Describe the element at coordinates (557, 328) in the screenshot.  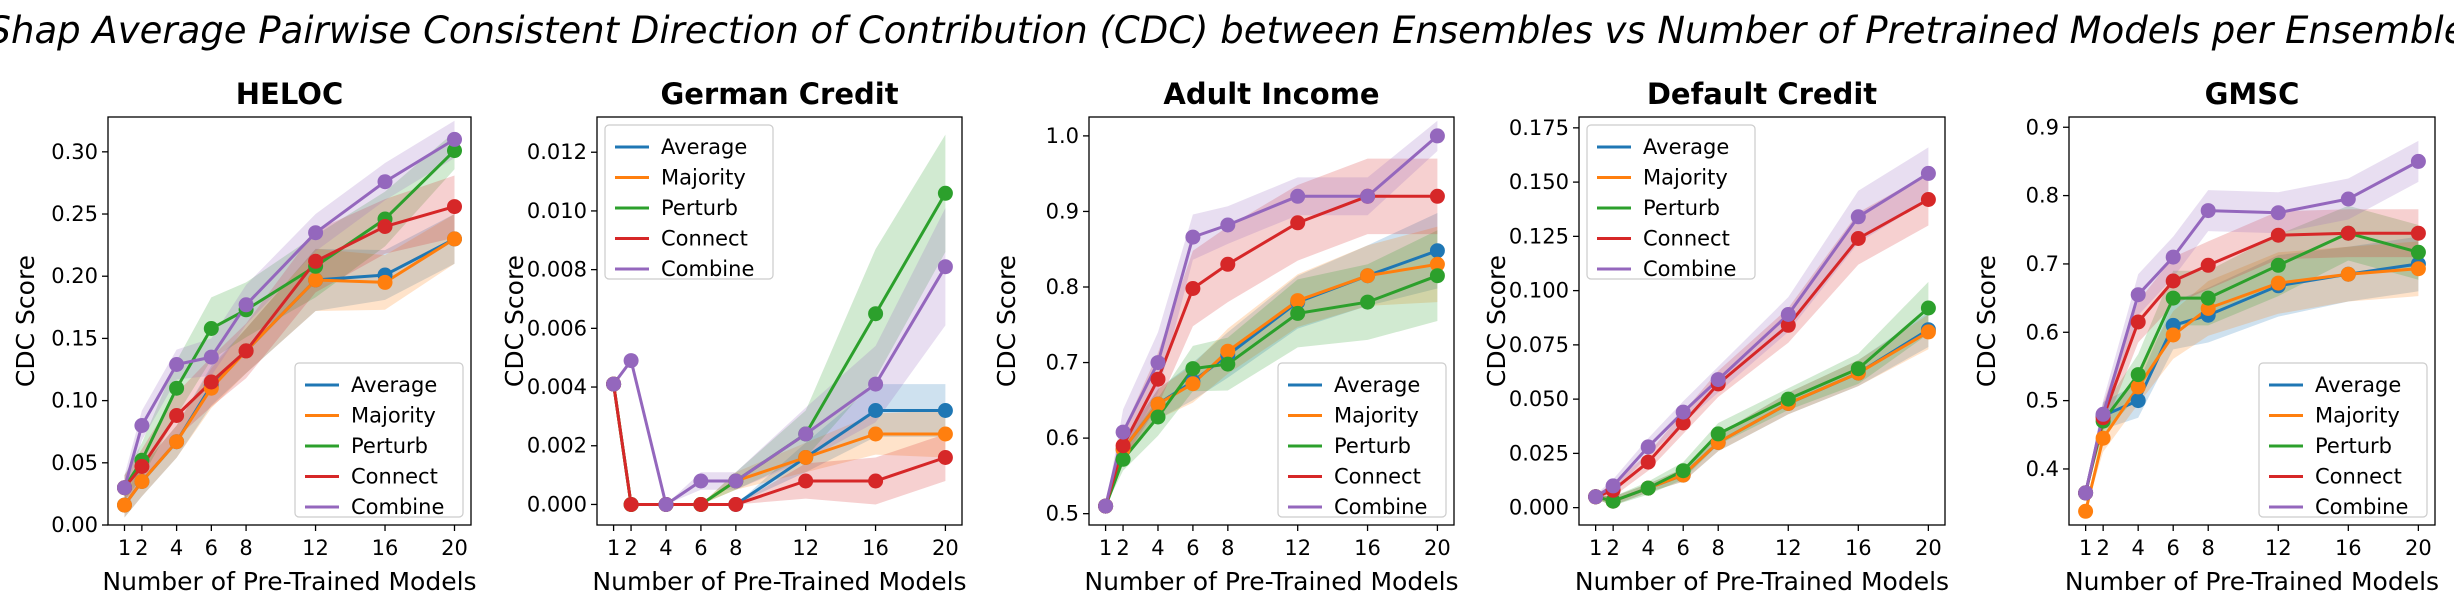
I see `y-tick-label: 0.006` at that location.